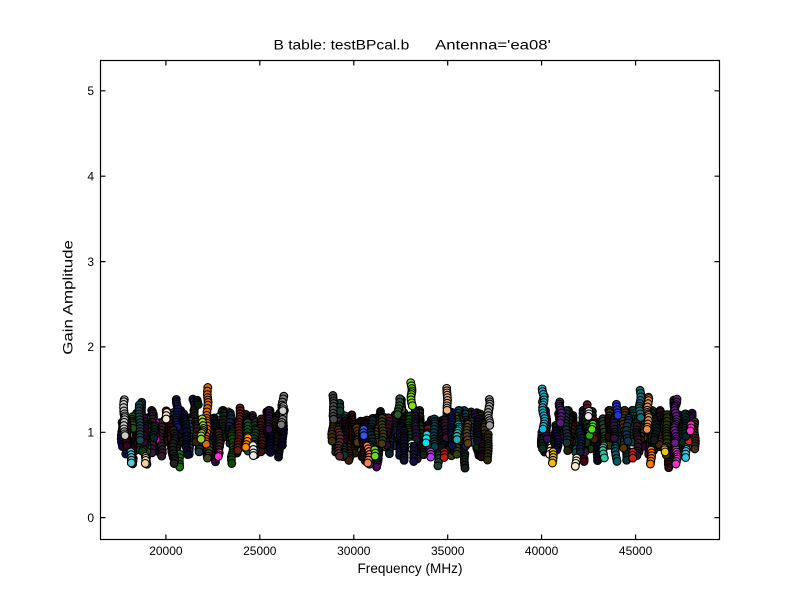 Image resolution: width=800 pixels, height=600 pixels. Describe the element at coordinates (166, 551) in the screenshot. I see `svg-text: 20000` at that location.